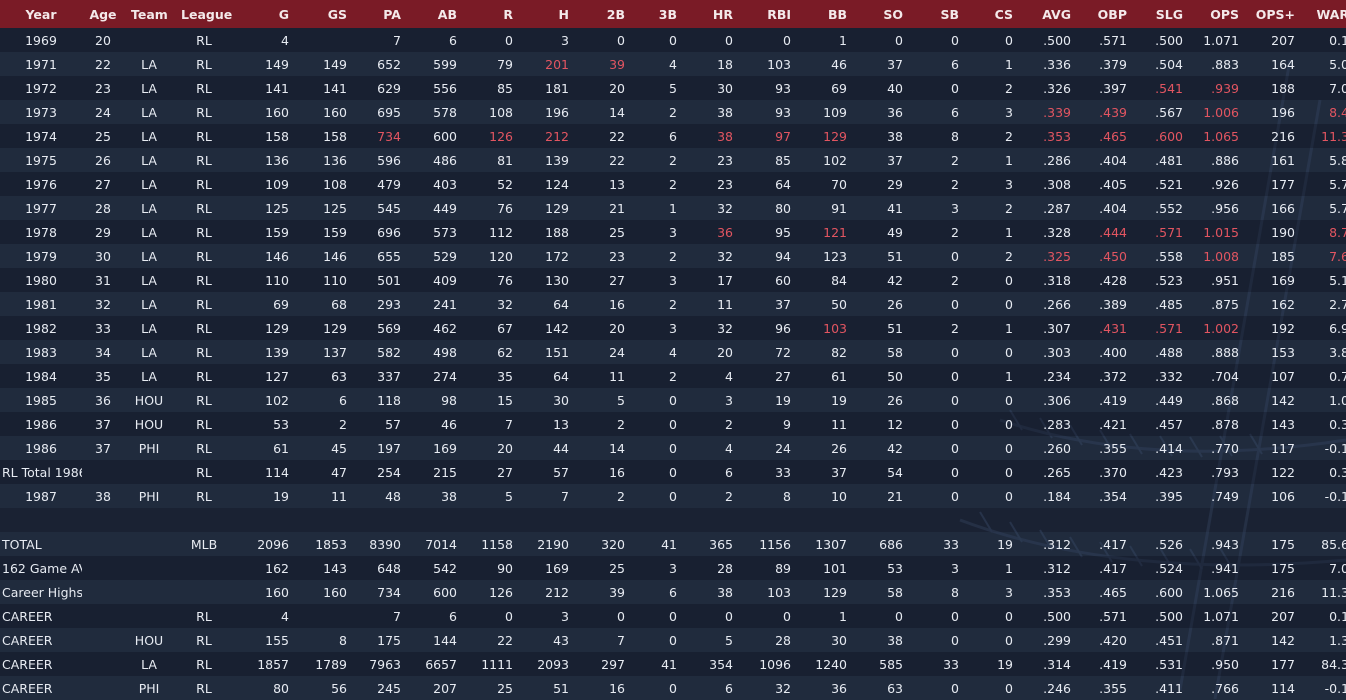 This screenshot has height=700, width=1346. What do you see at coordinates (392, 14) in the screenshot?
I see `column-header-pa: PA` at bounding box center [392, 14].